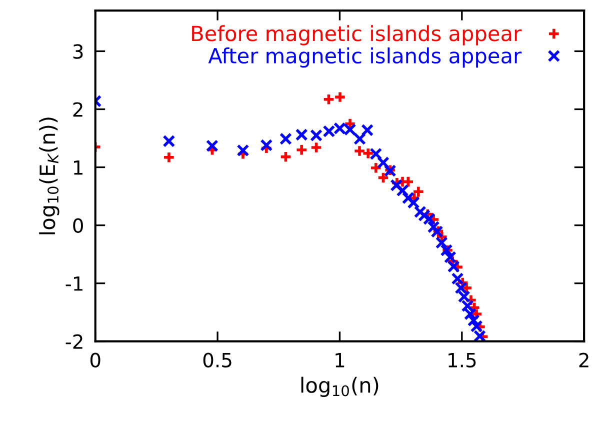  I want to click on legend-label: Before magnetic islands appear, so click(357, 35).